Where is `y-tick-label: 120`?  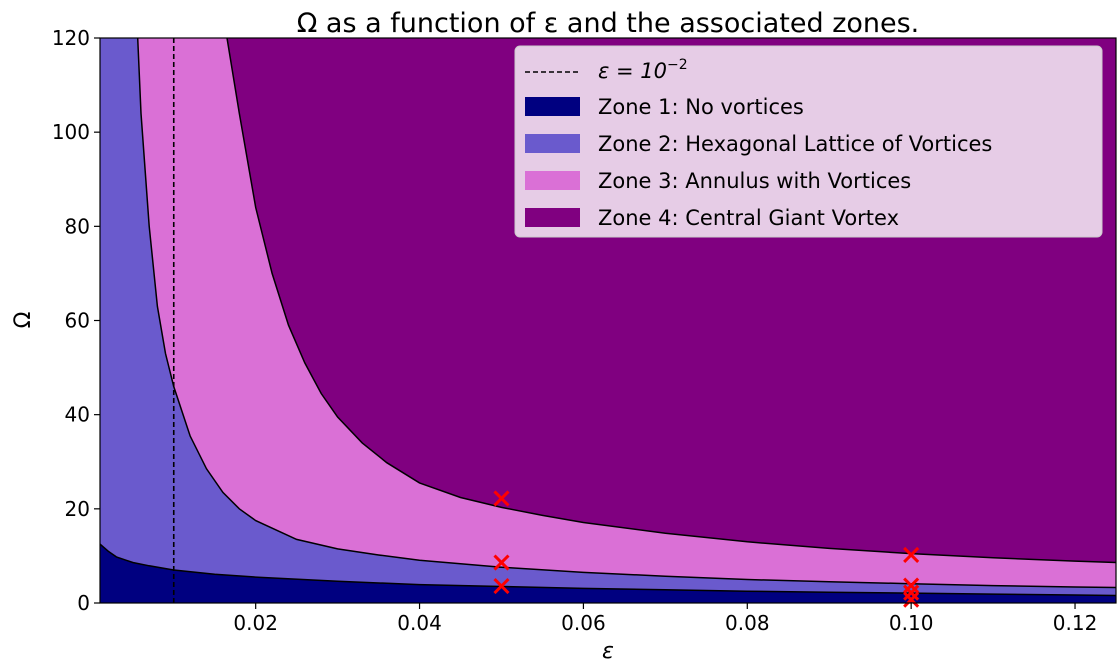 y-tick-label: 120 is located at coordinates (71, 38).